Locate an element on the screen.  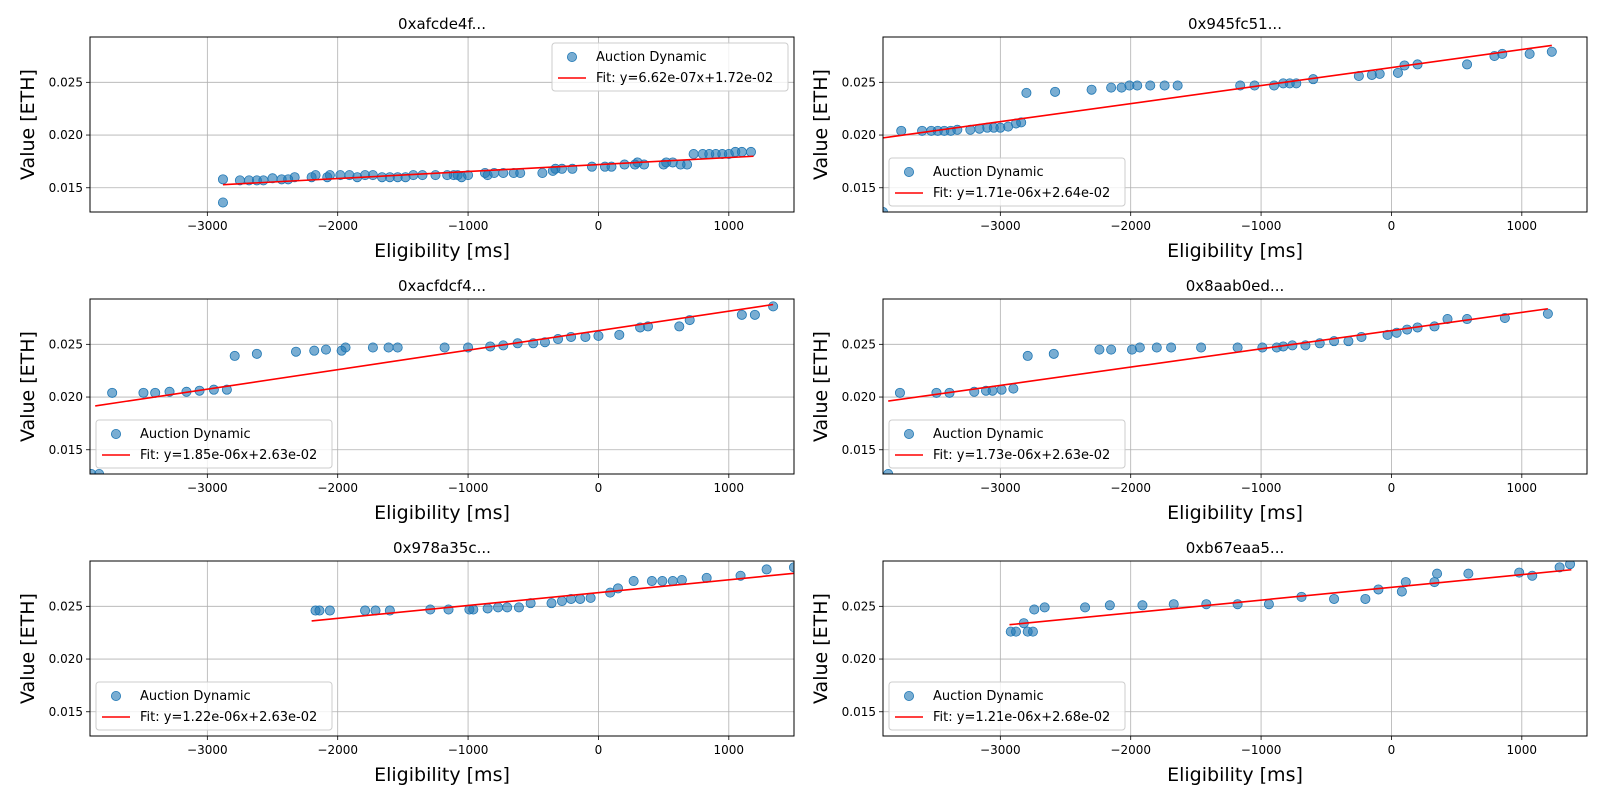
legend: Auction Dynamic Fit: y=6.62e-07x+1.72e-02 is located at coordinates (670, 67).